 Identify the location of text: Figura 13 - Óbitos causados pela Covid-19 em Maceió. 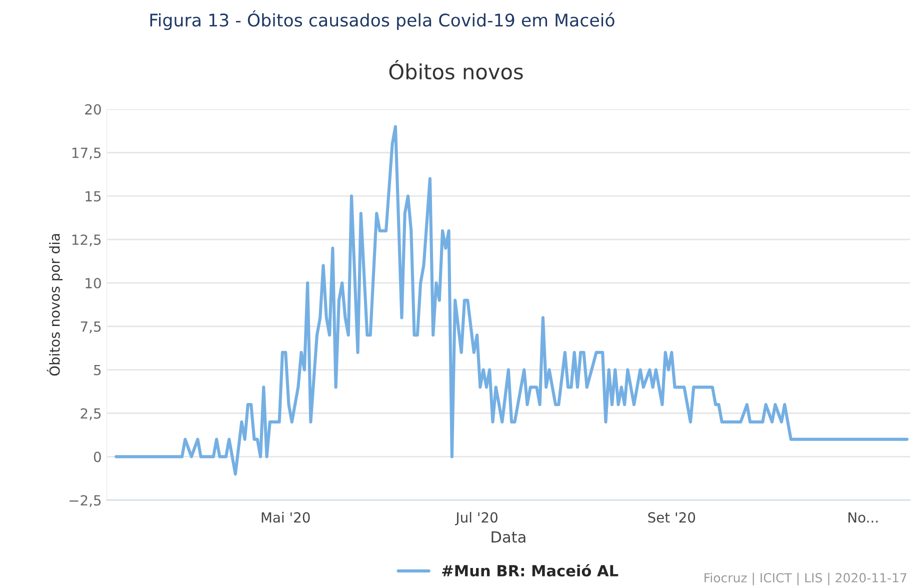
(382, 20).